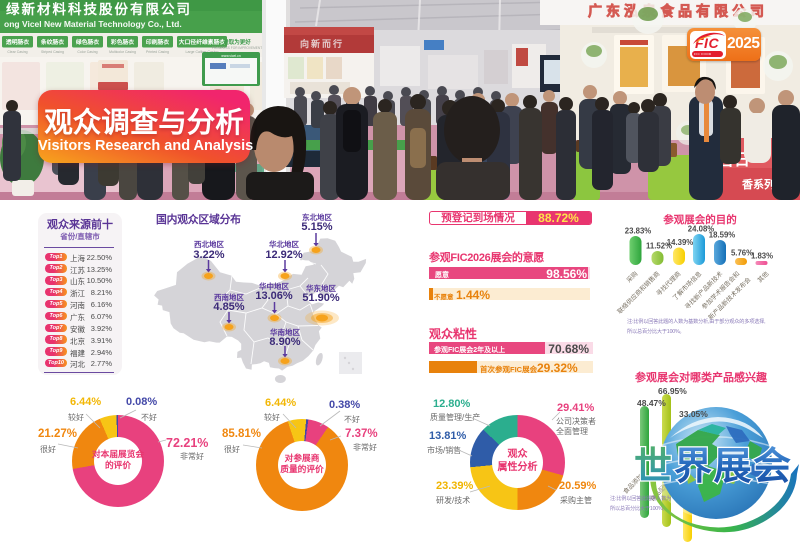 The width and height of the screenshot is (800, 542). I want to click on svg-text: 彩色肠衣, so click(122, 42).